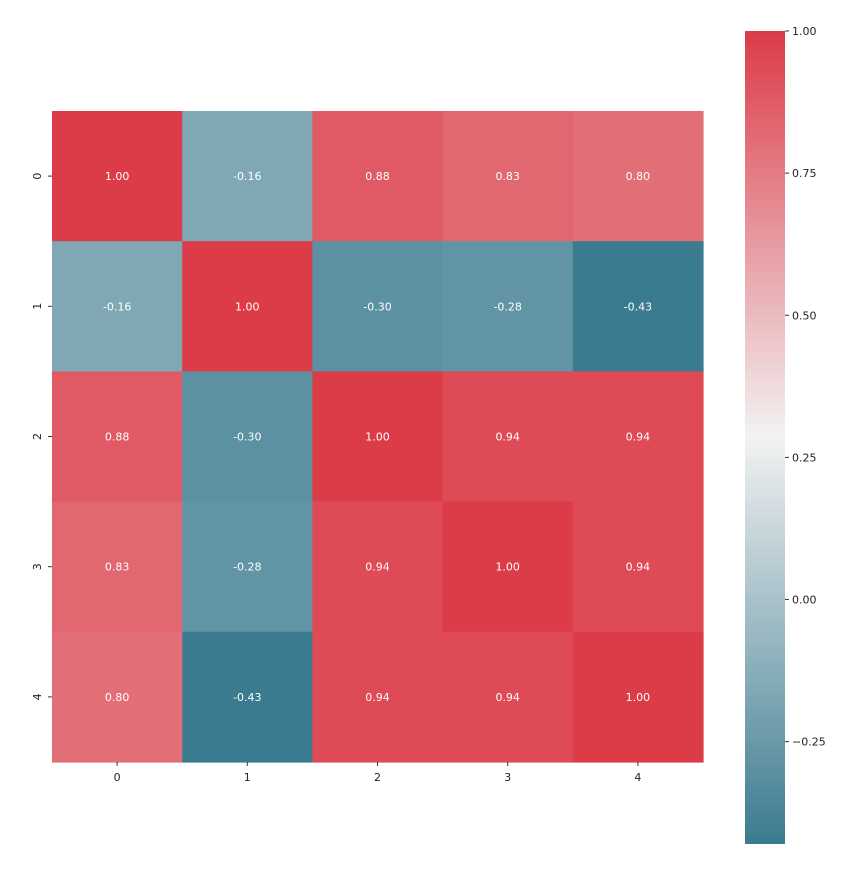  I want to click on heatmap-cell-r1-c2, so click(378, 306).